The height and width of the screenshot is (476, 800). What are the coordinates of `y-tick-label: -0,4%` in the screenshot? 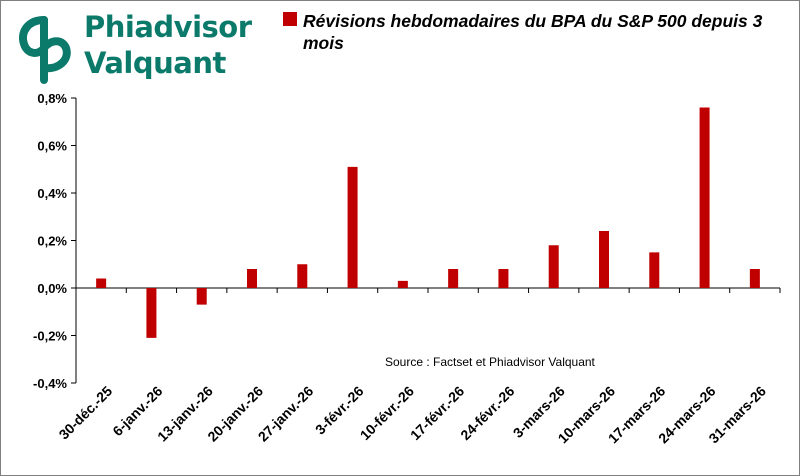 It's located at (50, 383).